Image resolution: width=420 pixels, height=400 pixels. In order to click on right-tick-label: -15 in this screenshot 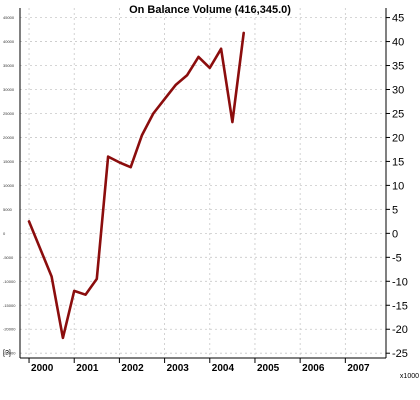, I will do `click(400, 306)`.